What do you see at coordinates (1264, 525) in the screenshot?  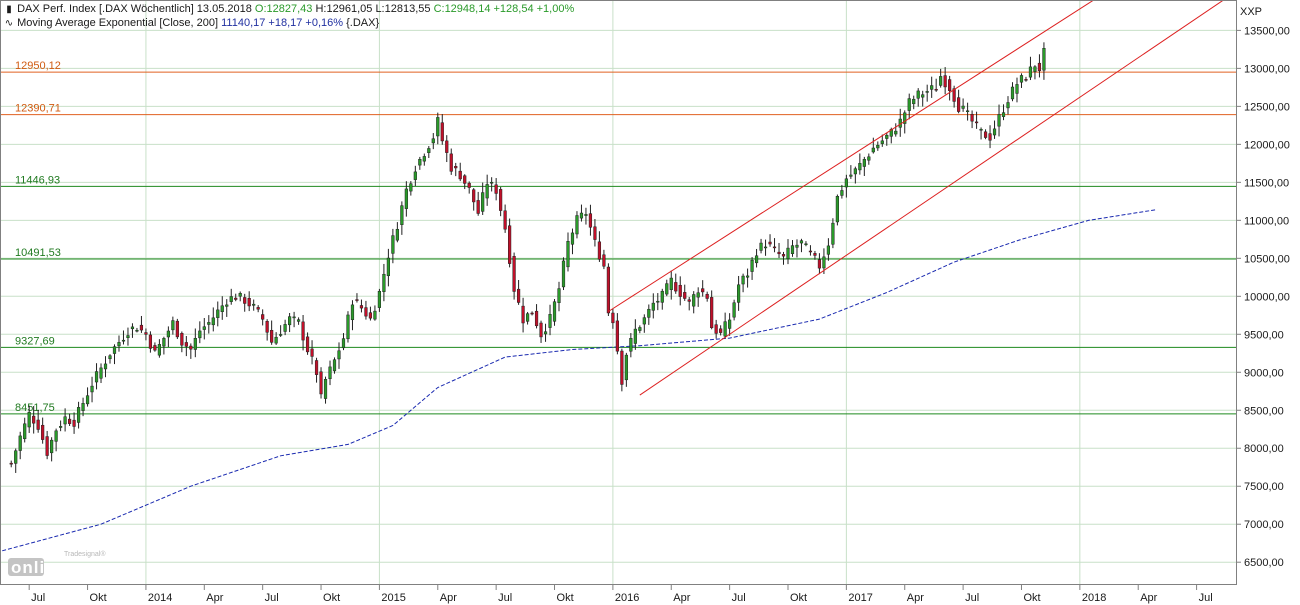 I see `y-tick-label: 7000,00` at bounding box center [1264, 525].